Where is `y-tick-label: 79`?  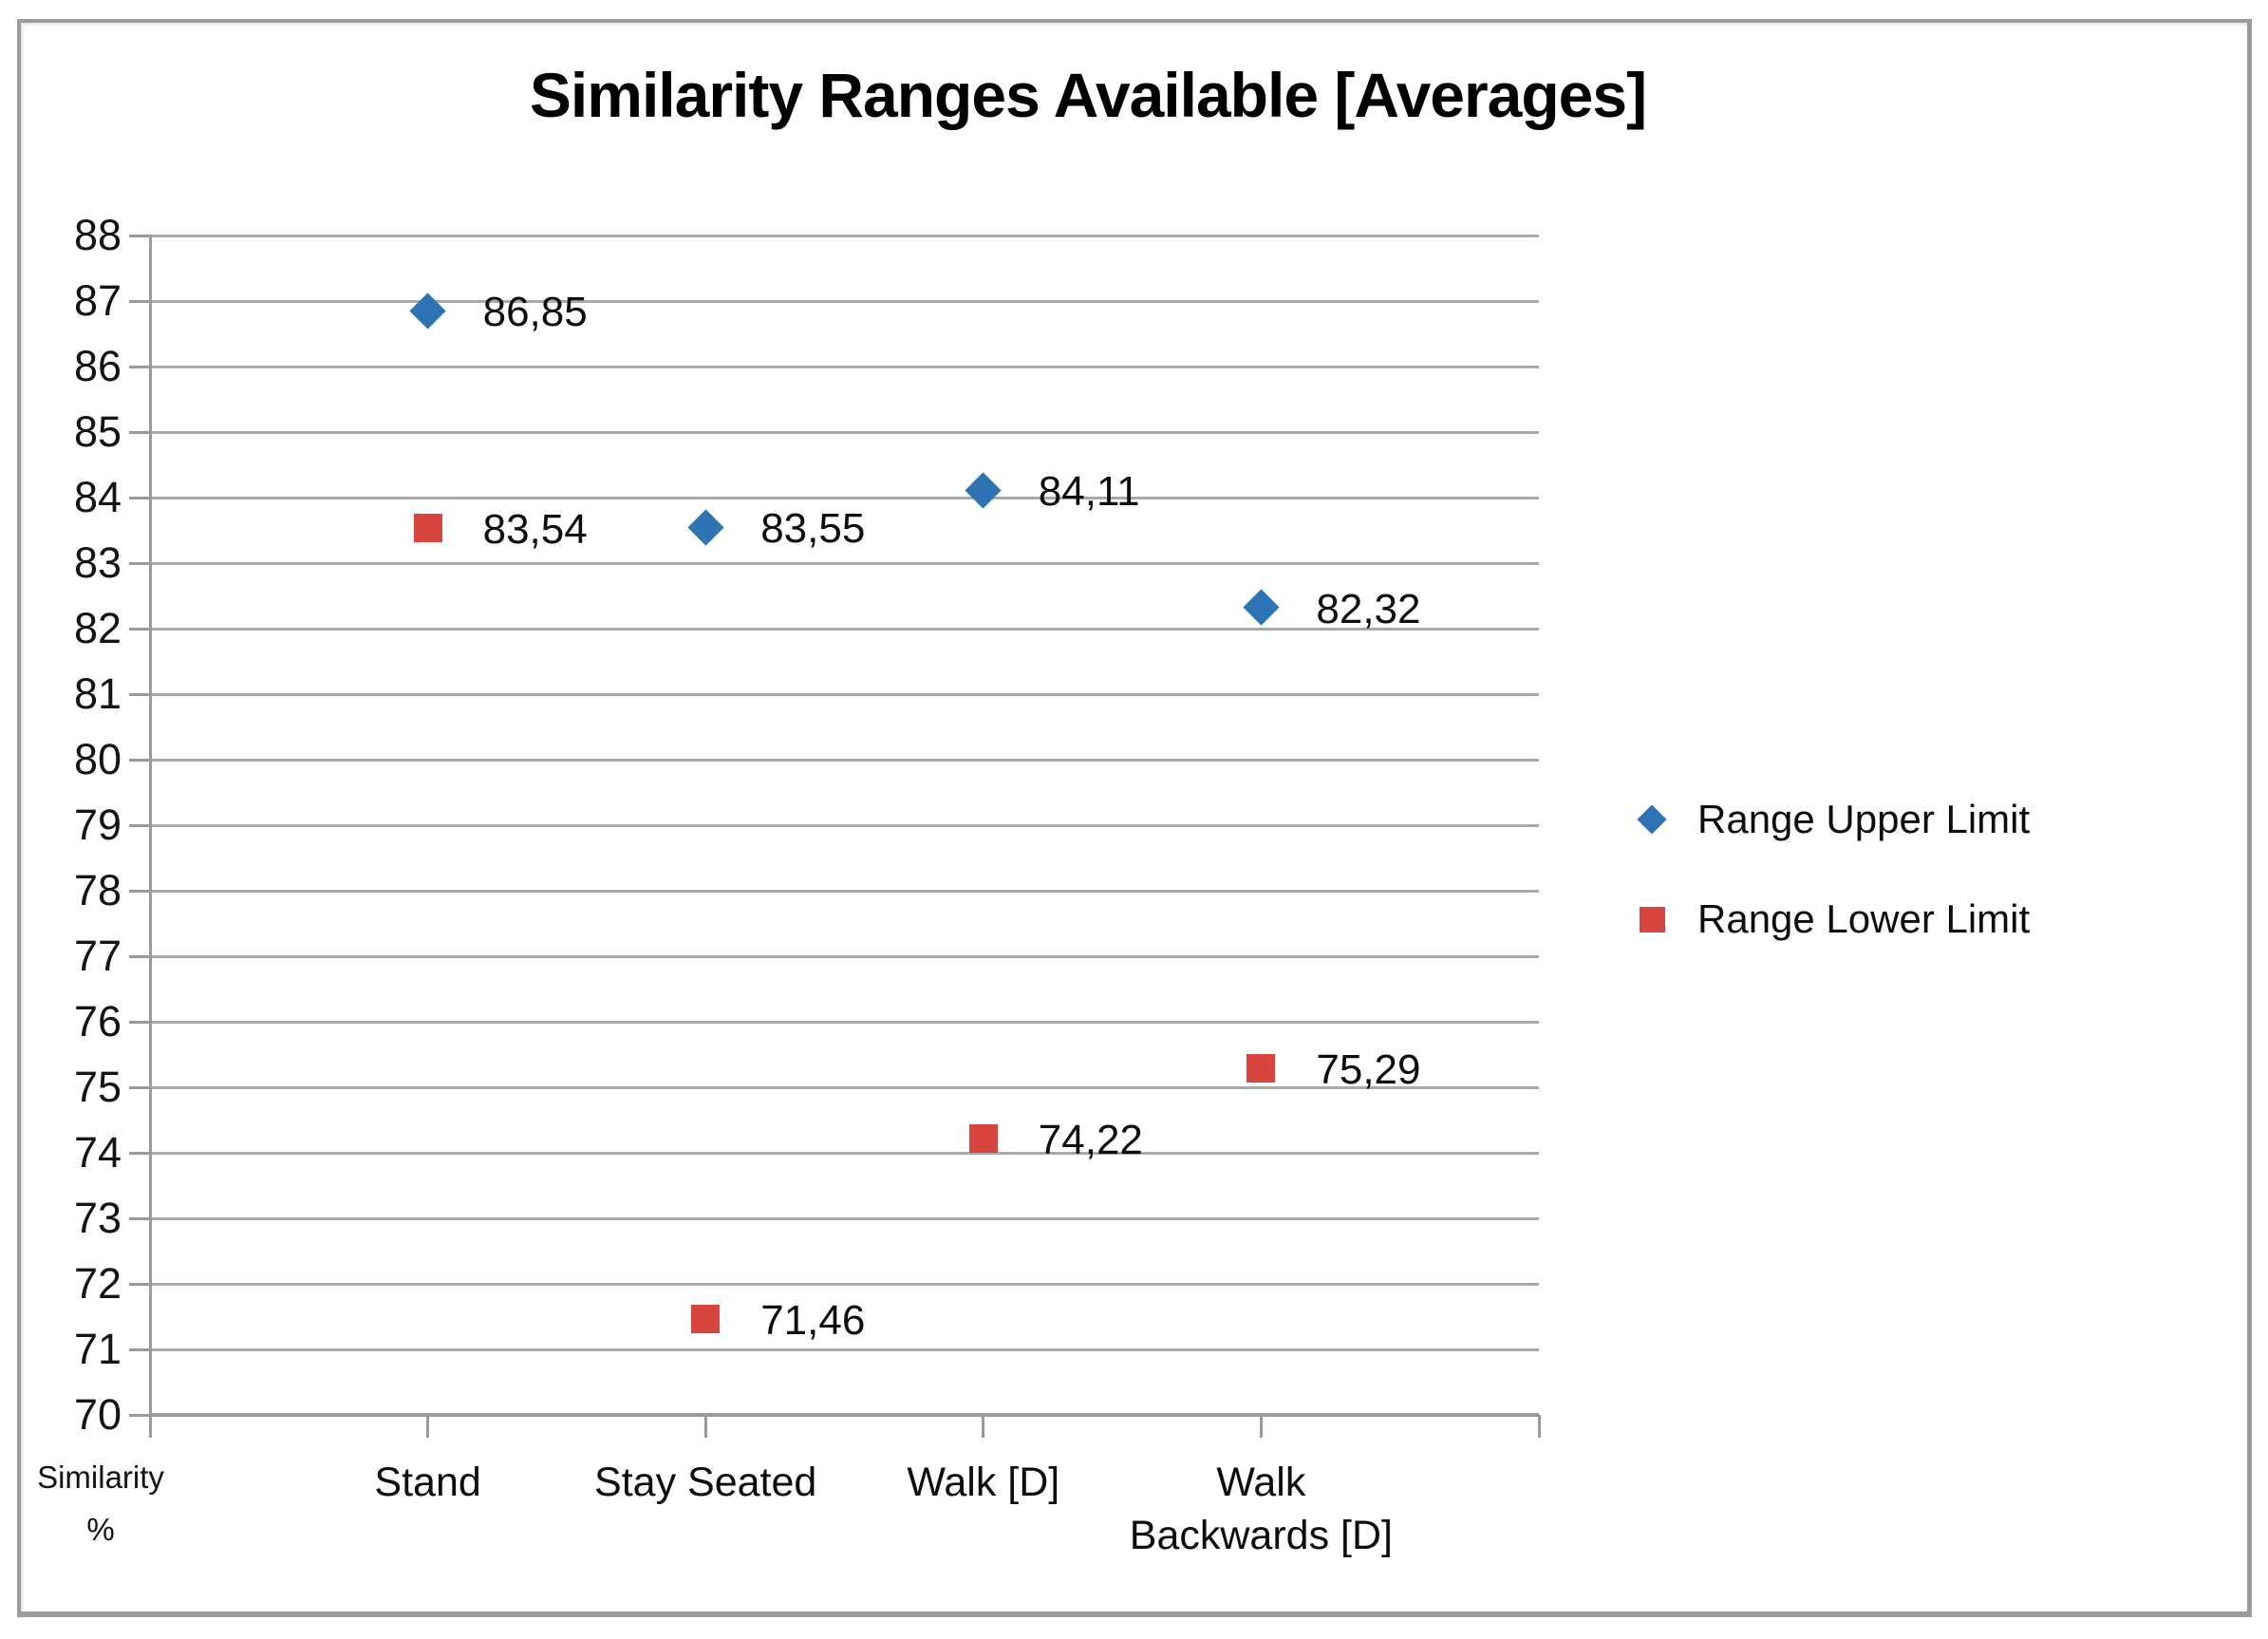 y-tick-label: 79 is located at coordinates (97, 825).